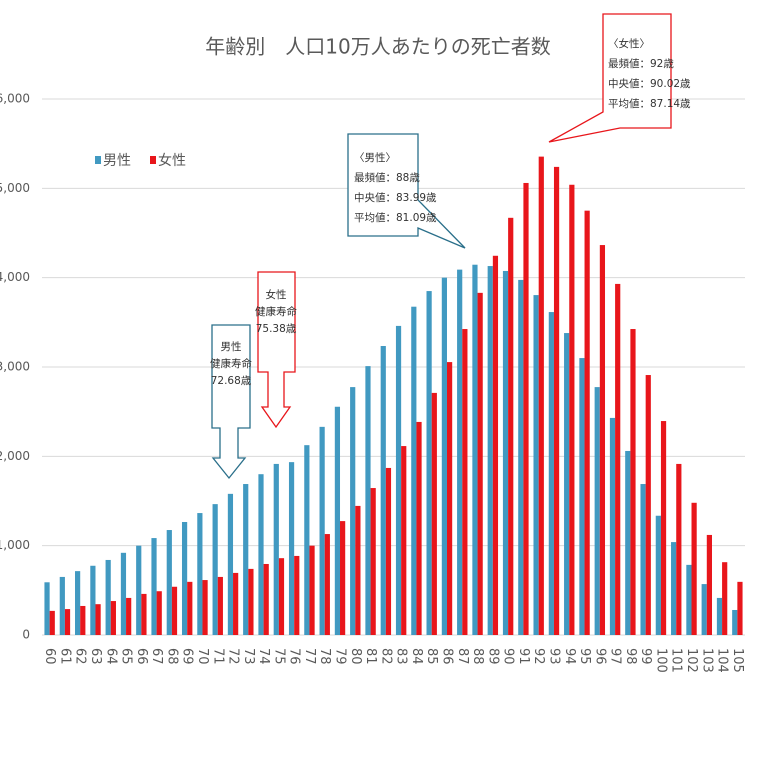 The image size is (758, 758). Describe the element at coordinates (523, 656) in the screenshot. I see `x-tick-label: 91` at that location.